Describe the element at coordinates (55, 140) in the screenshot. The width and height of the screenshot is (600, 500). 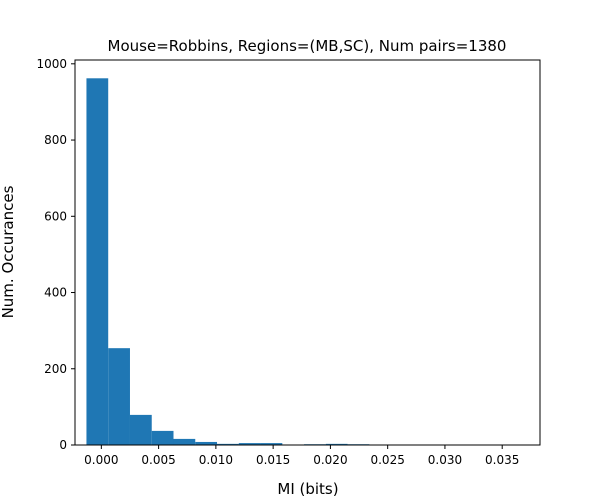
I see `y-tick-label: 800` at that location.